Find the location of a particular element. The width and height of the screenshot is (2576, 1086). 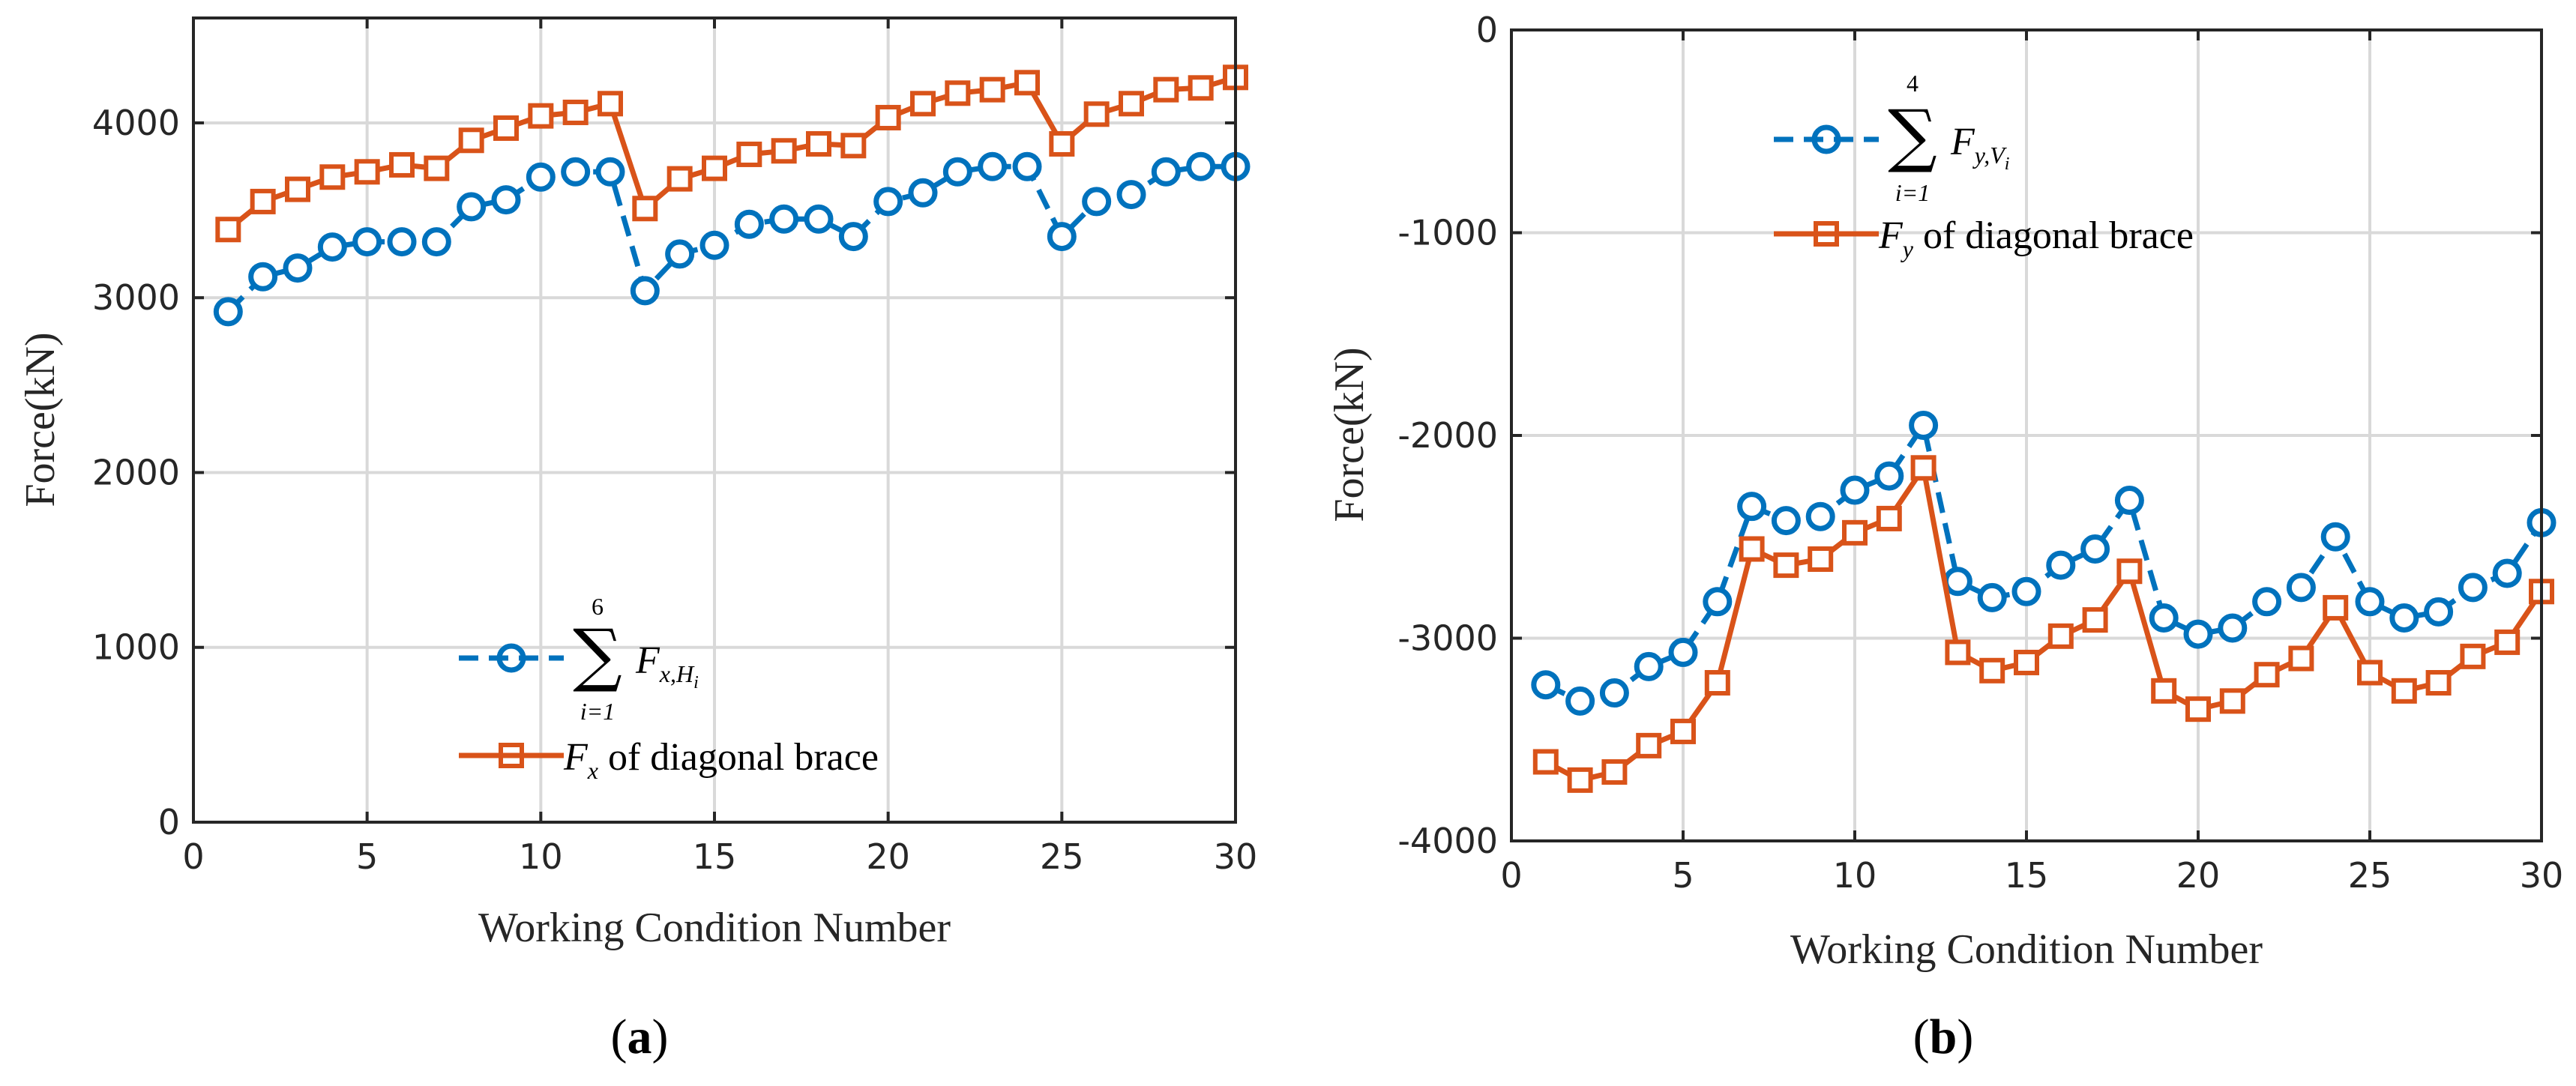

b-ytick-label: -2000 is located at coordinates (1448, 435).